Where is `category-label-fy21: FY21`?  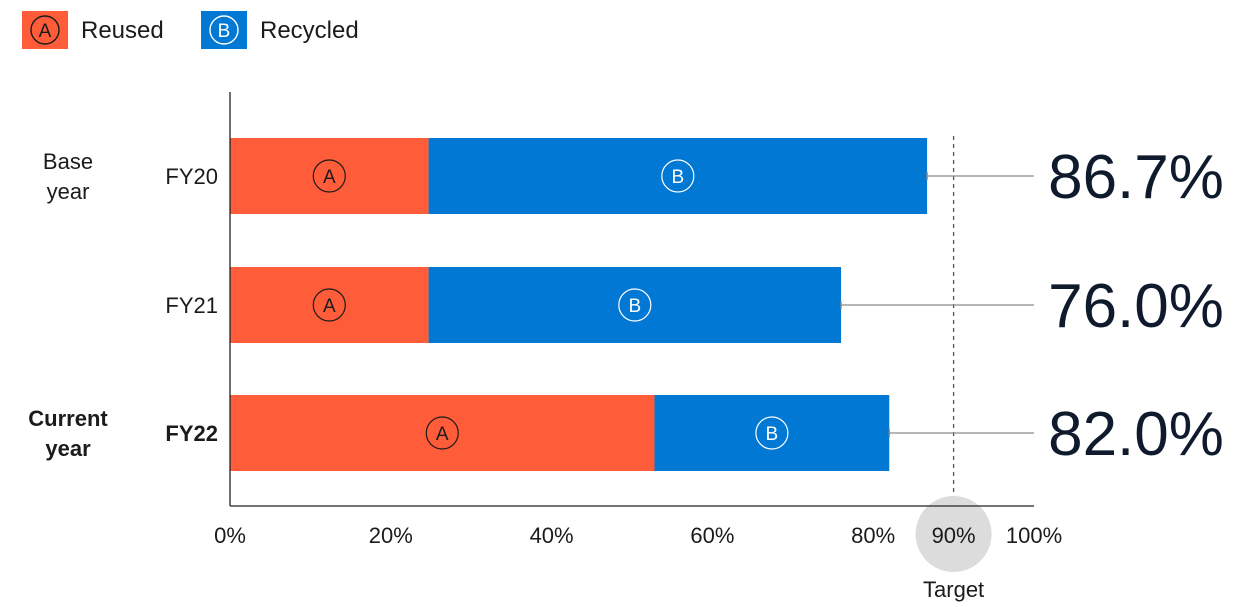
category-label-fy21: FY21 is located at coordinates (191, 305).